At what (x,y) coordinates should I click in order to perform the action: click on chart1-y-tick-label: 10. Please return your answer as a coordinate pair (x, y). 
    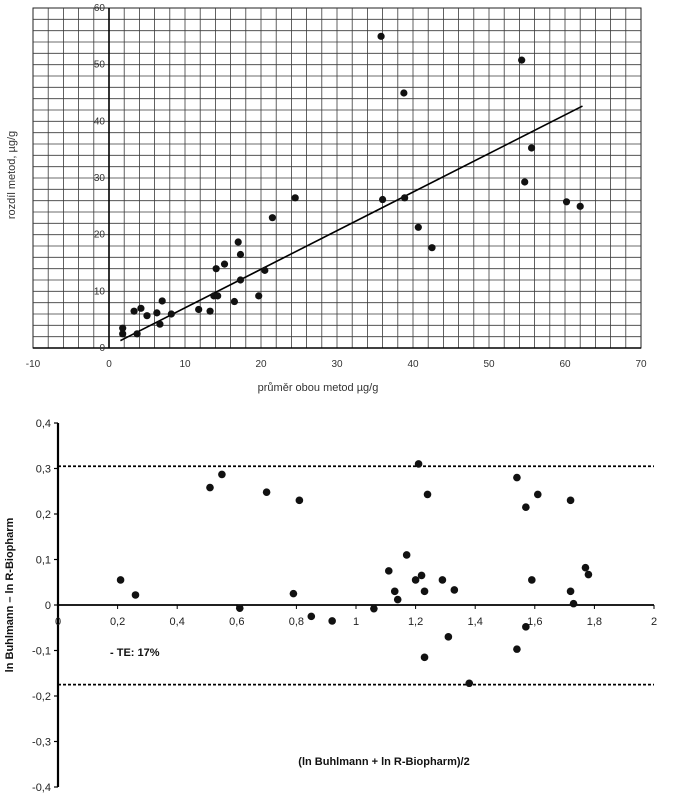
    Looking at the image, I should click on (100, 291).